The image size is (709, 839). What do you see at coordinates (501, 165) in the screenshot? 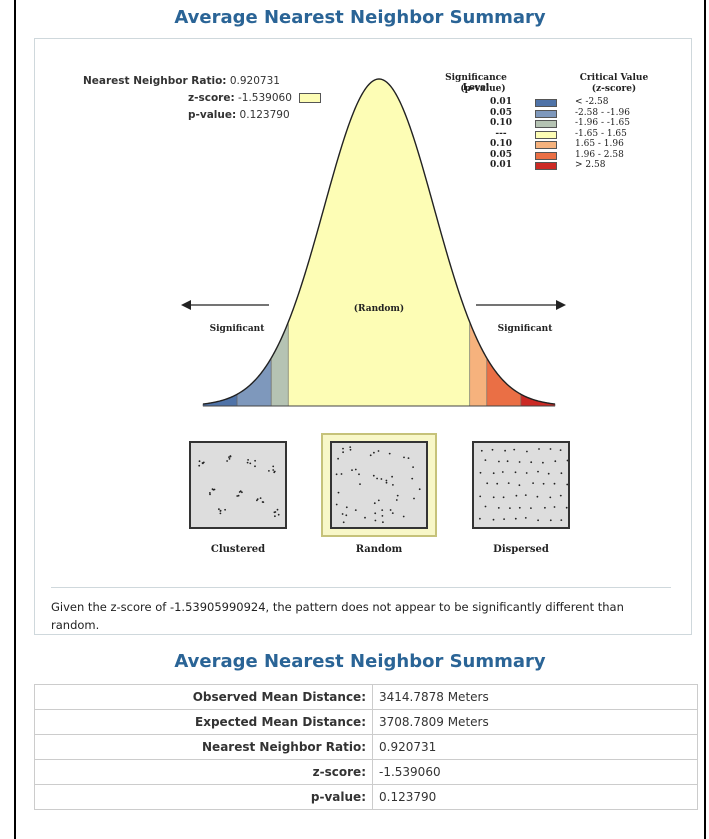
I see `legend-p-value: 0.01` at bounding box center [501, 165].